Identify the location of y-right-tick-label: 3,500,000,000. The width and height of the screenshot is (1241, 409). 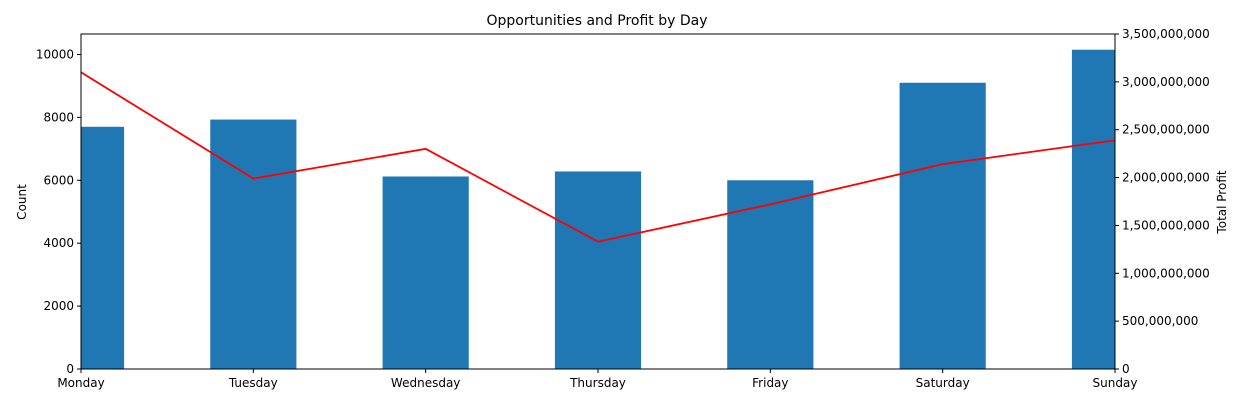
(1166, 34).